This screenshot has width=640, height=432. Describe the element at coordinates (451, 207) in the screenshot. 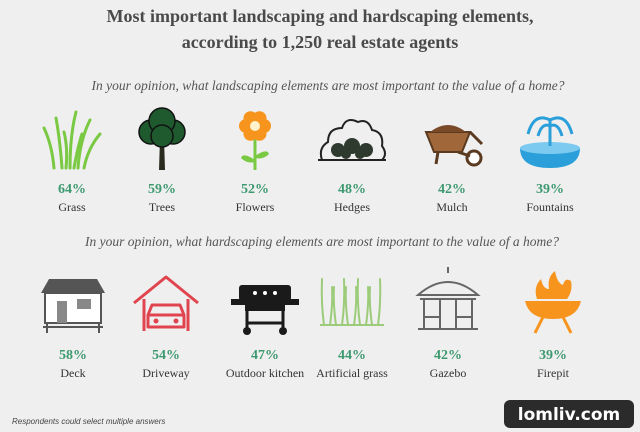

I see `item-label: Mulch` at that location.